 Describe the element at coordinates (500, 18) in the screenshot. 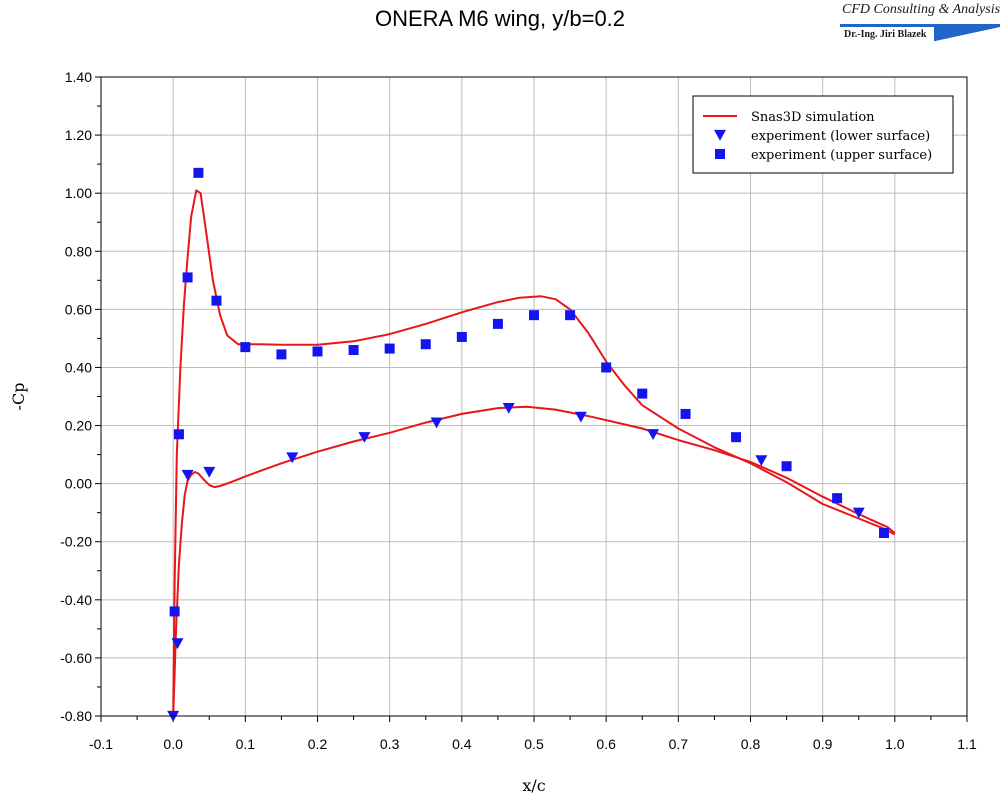

I see `chart-title: ONERA M6 wing, y/b=0.2` at that location.